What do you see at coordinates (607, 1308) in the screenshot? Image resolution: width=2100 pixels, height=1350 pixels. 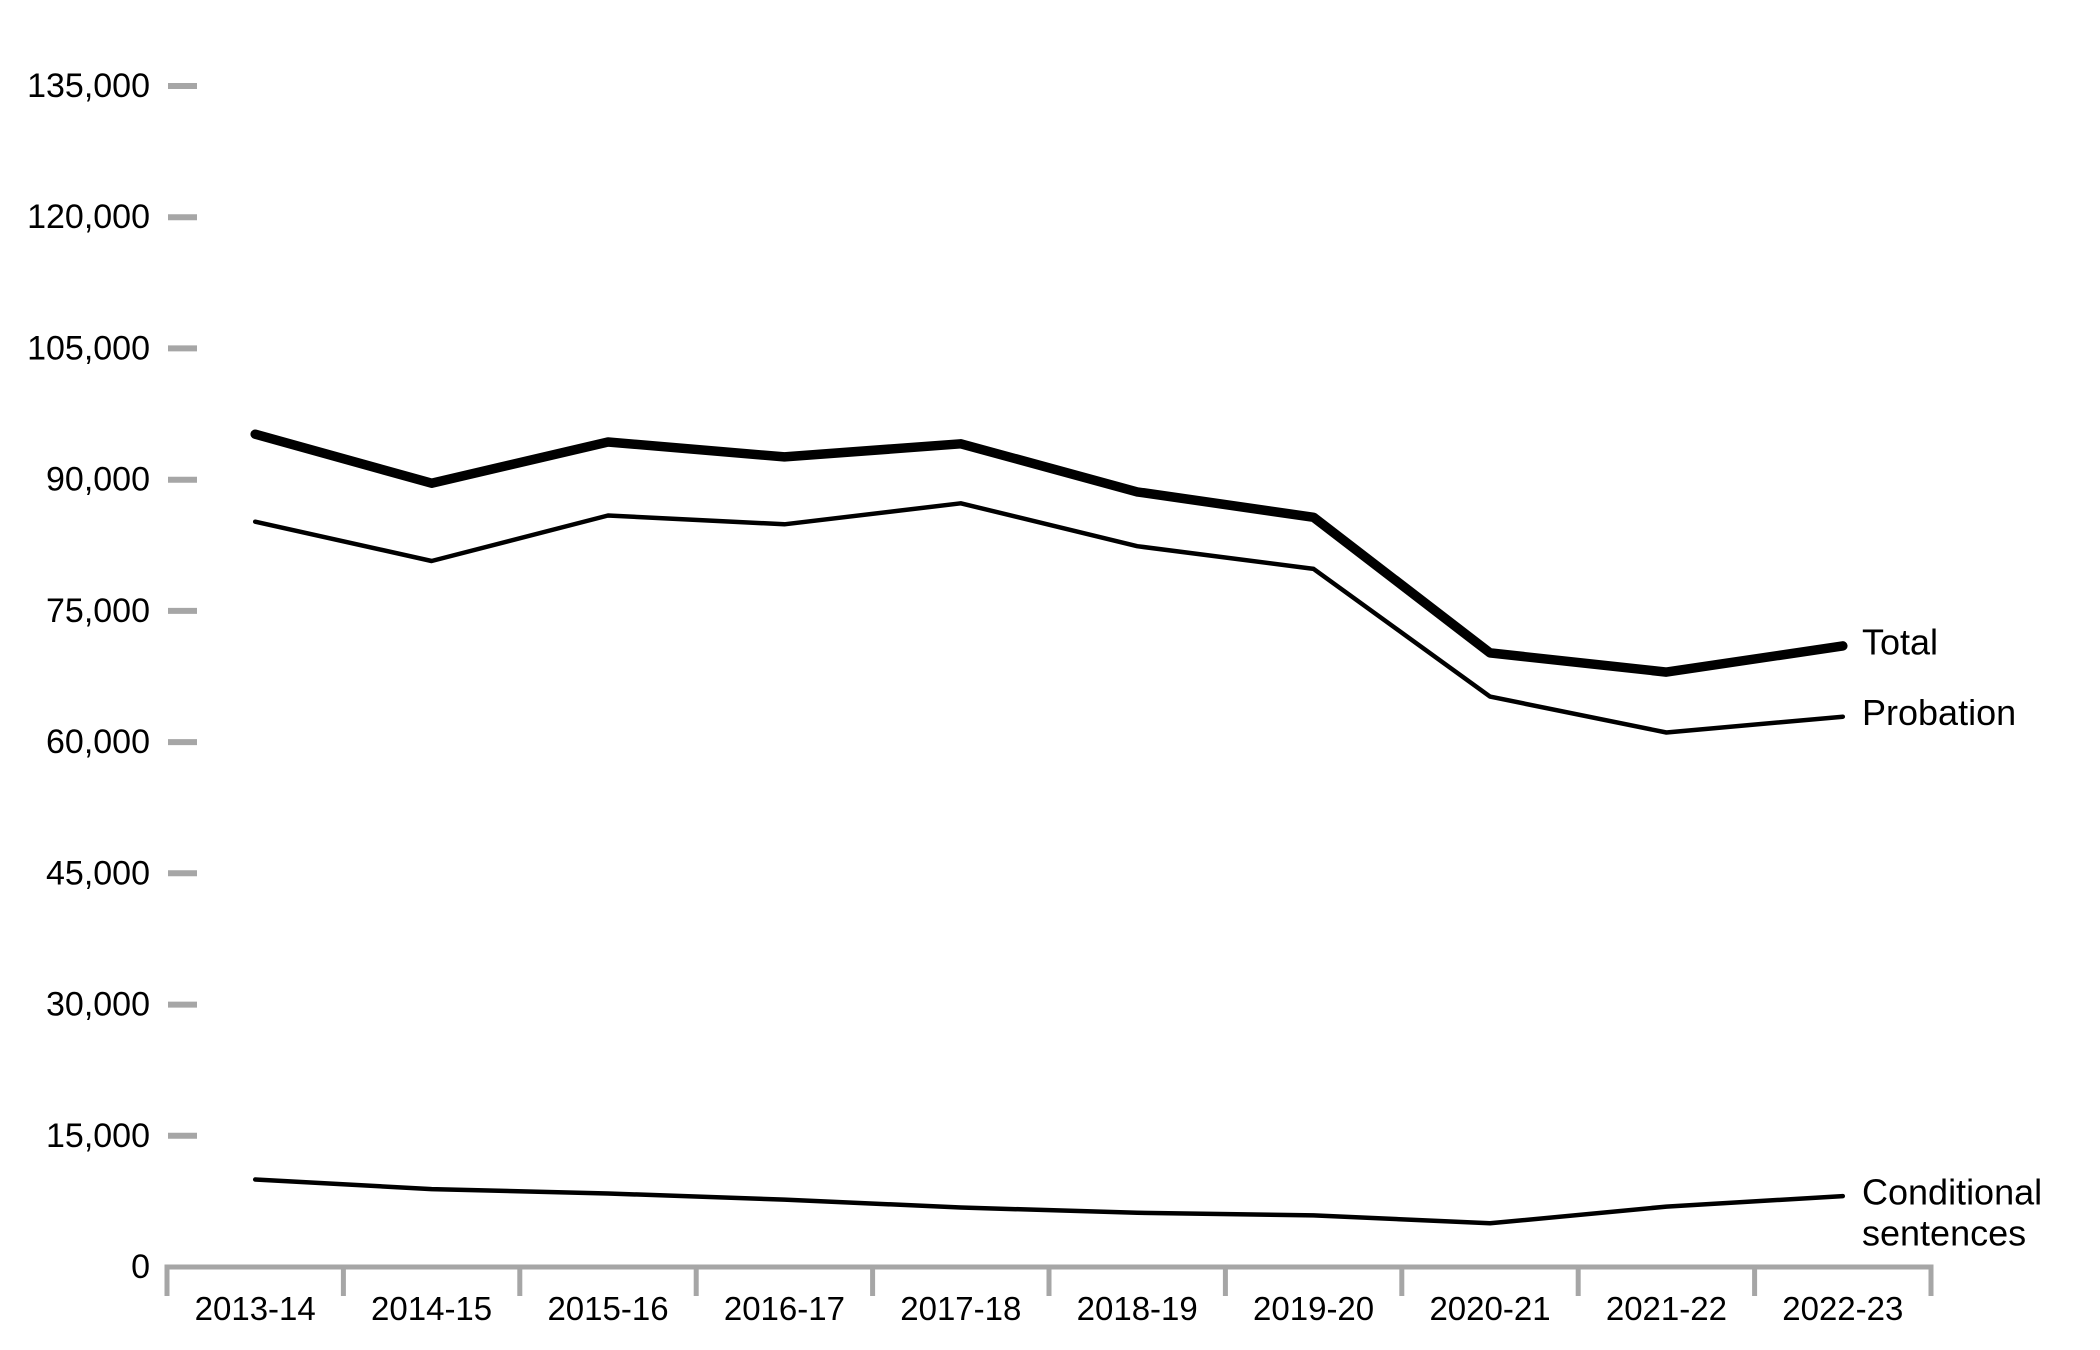 I see `x-axis-label: 2015-16` at bounding box center [607, 1308].